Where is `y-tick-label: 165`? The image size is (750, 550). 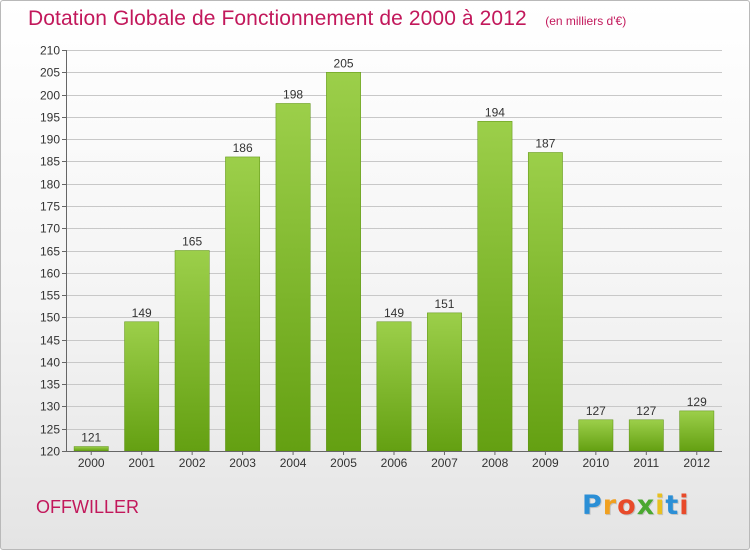 y-tick-label: 165 is located at coordinates (50, 252).